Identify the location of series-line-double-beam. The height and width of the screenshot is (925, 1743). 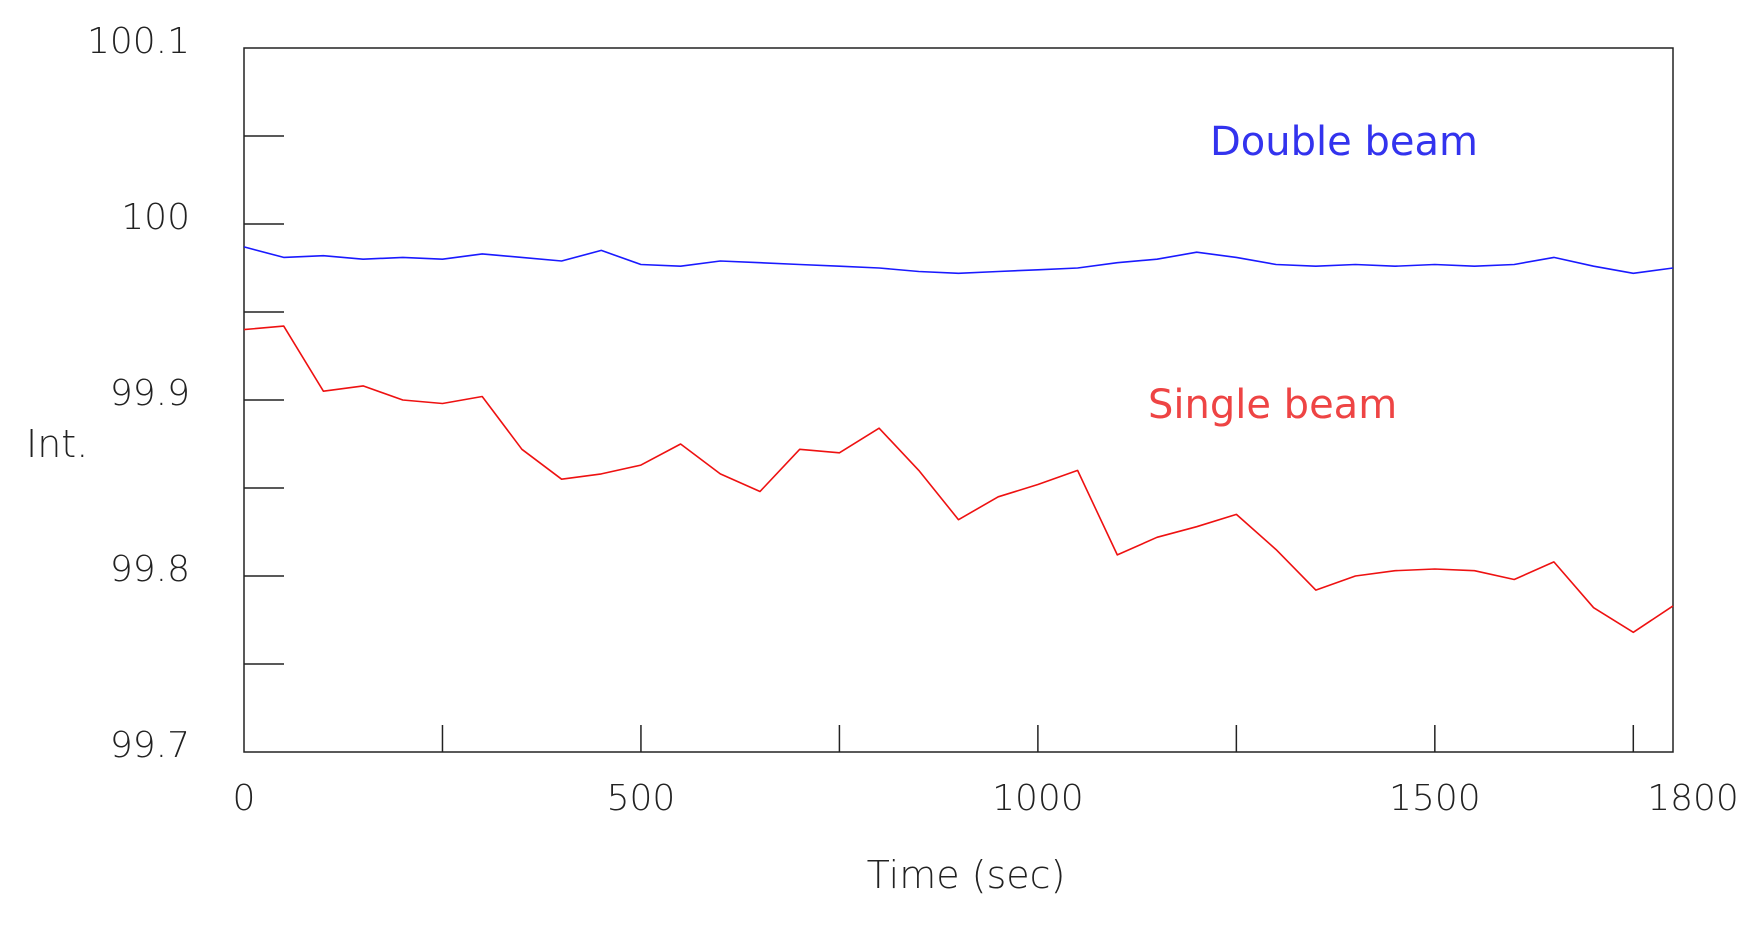
(958, 260).